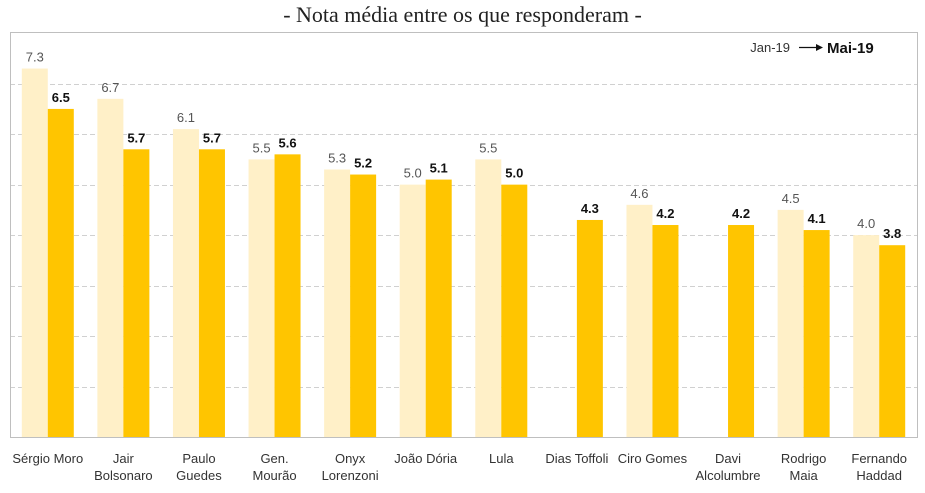  Describe the element at coordinates (728, 458) in the screenshot. I see `x-tick-label: Davi` at that location.